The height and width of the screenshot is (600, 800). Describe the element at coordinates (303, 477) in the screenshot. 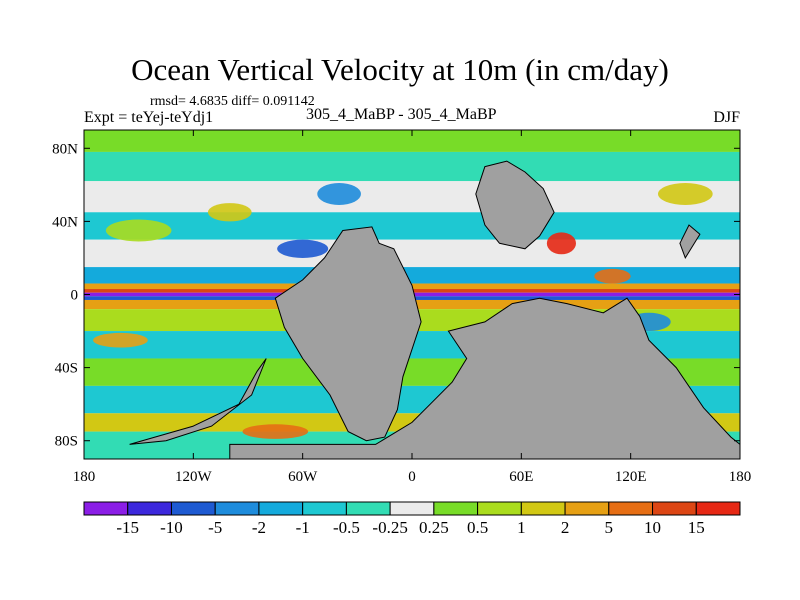

I see `x-tick-label: 60W` at that location.